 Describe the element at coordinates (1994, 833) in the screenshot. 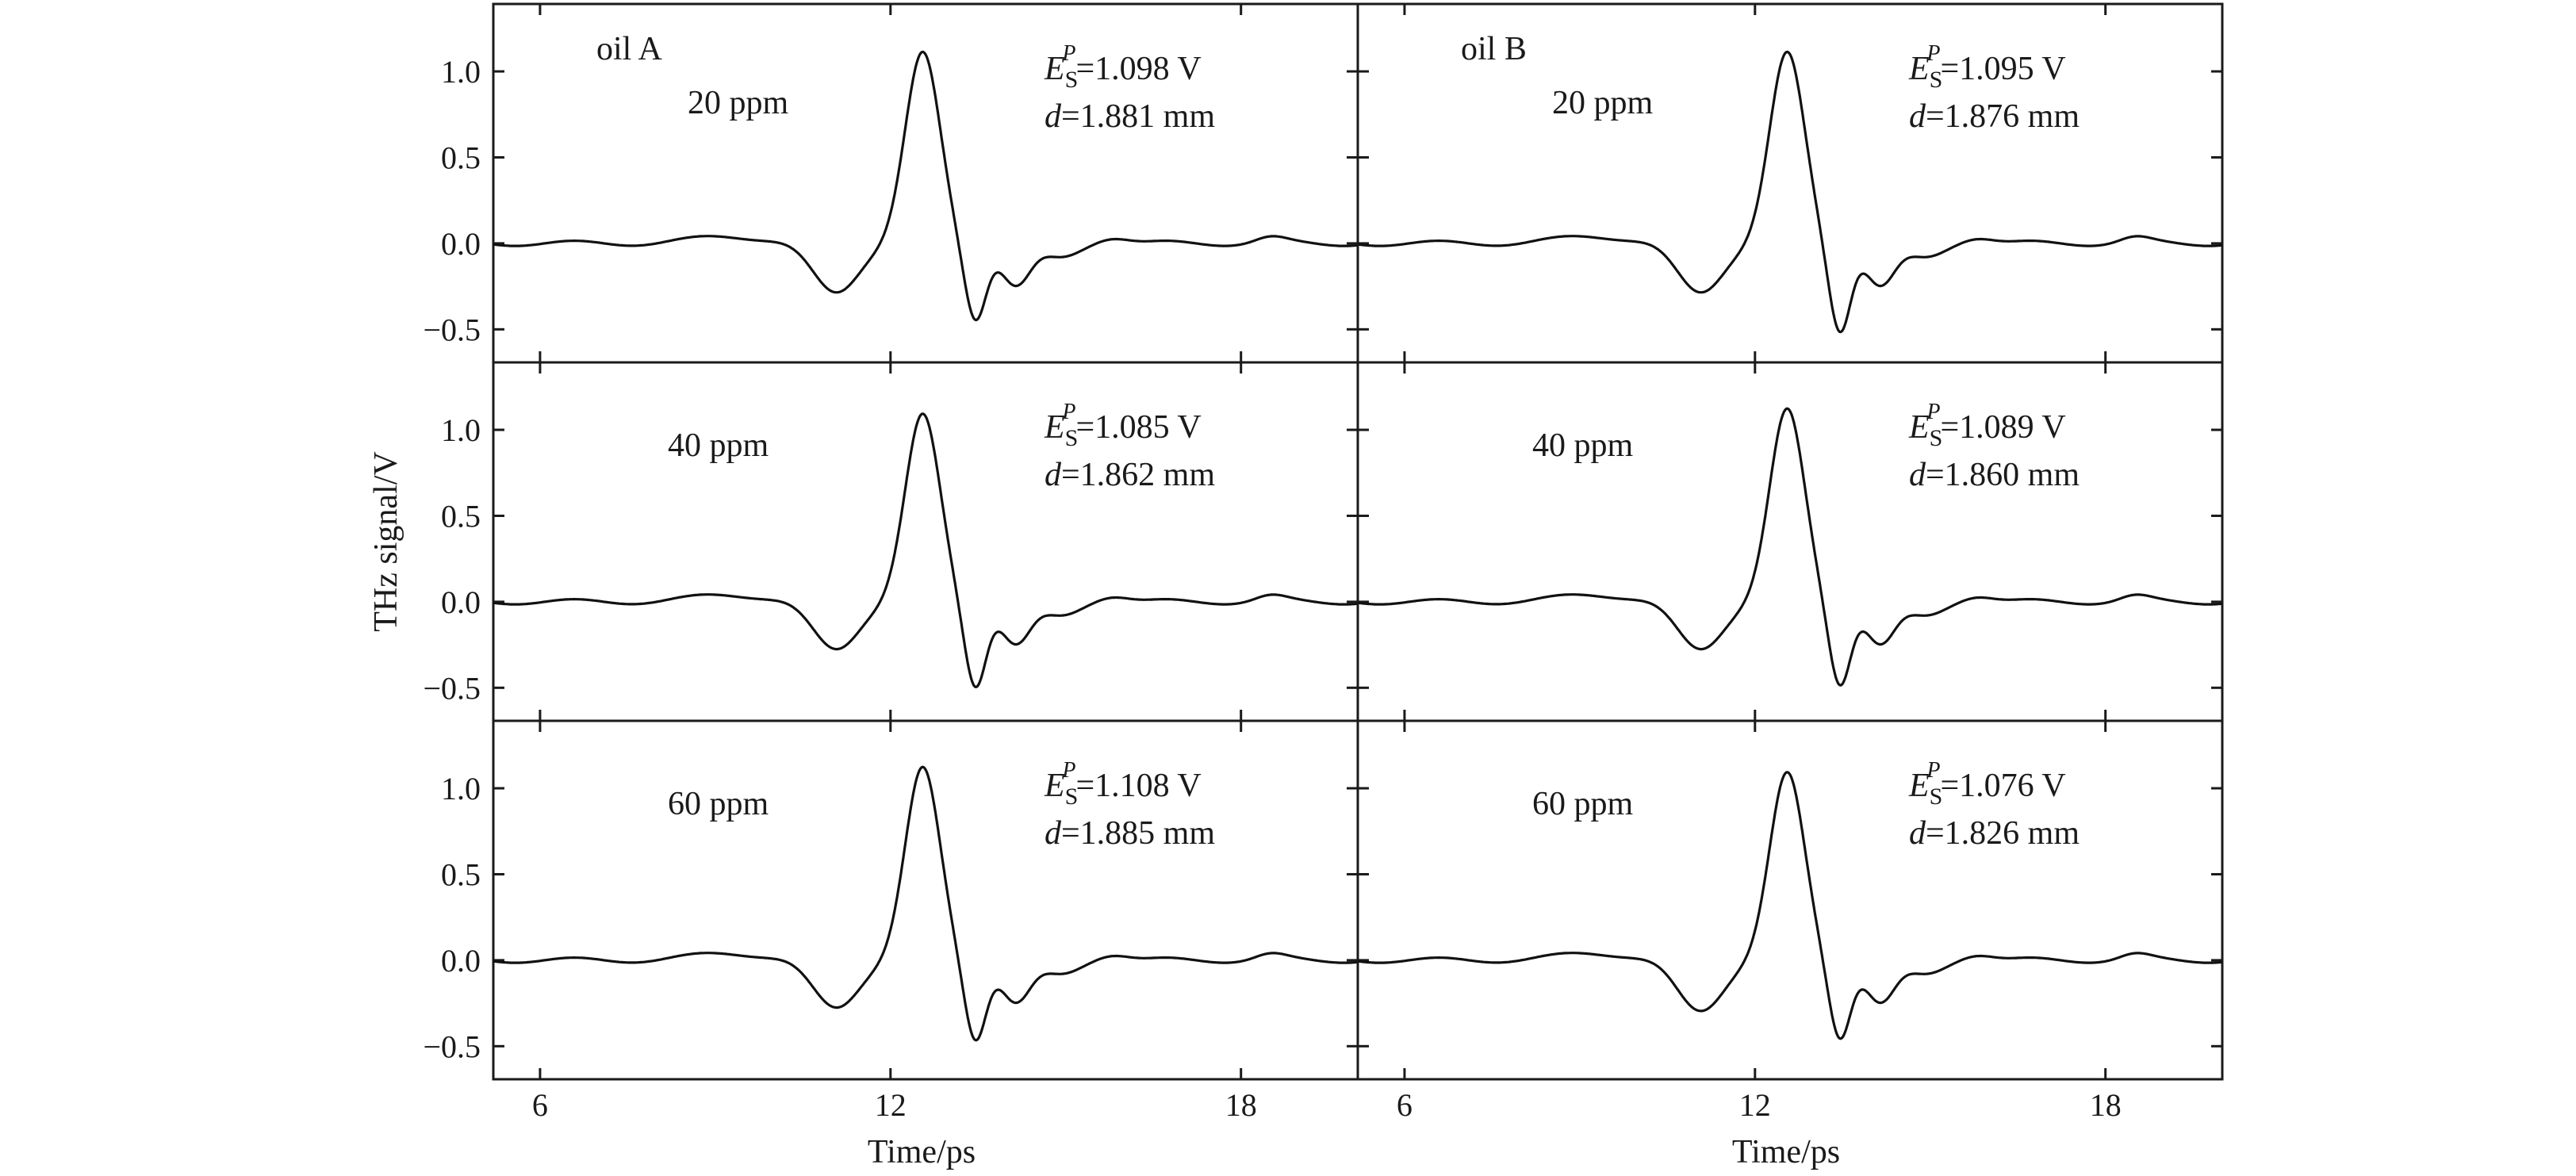

I see `thickness-annotation: d=1.826 mm` at that location.